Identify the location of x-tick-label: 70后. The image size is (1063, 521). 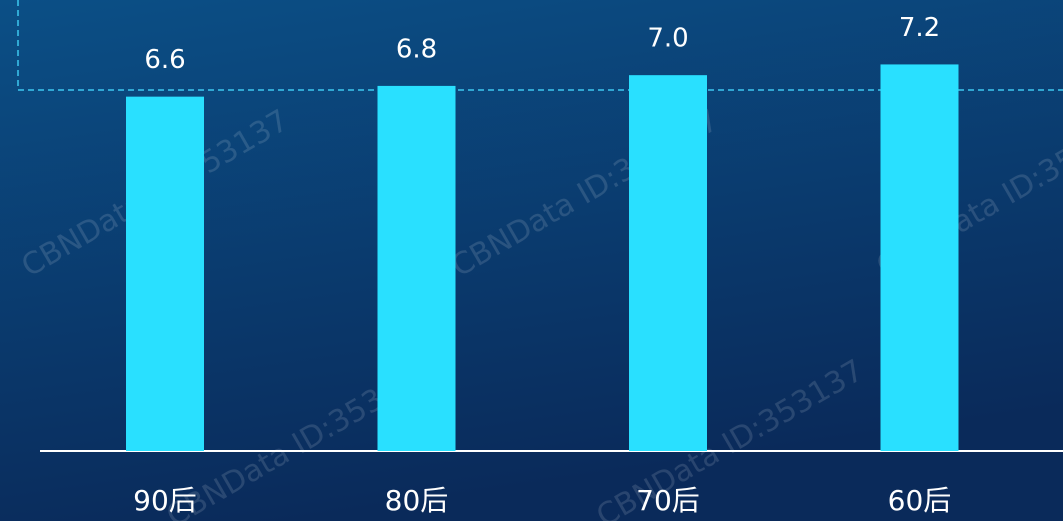
(668, 500).